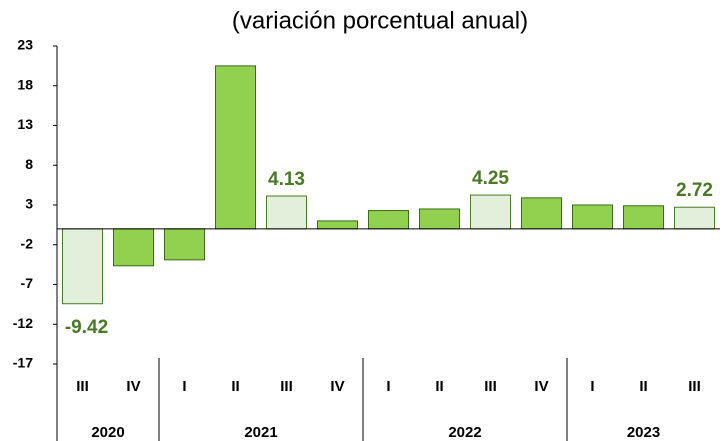 The width and height of the screenshot is (726, 441). I want to click on y-tick-label: -2, so click(27, 243).